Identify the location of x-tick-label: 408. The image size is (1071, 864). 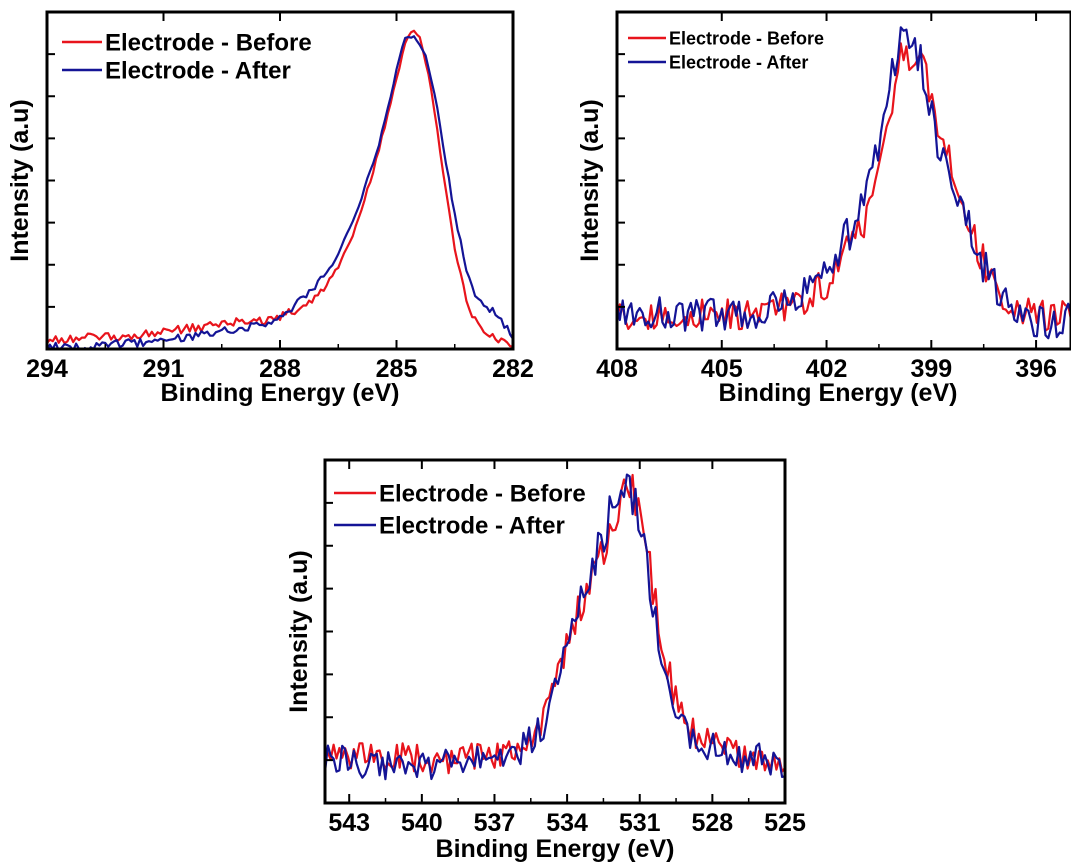
(617, 369).